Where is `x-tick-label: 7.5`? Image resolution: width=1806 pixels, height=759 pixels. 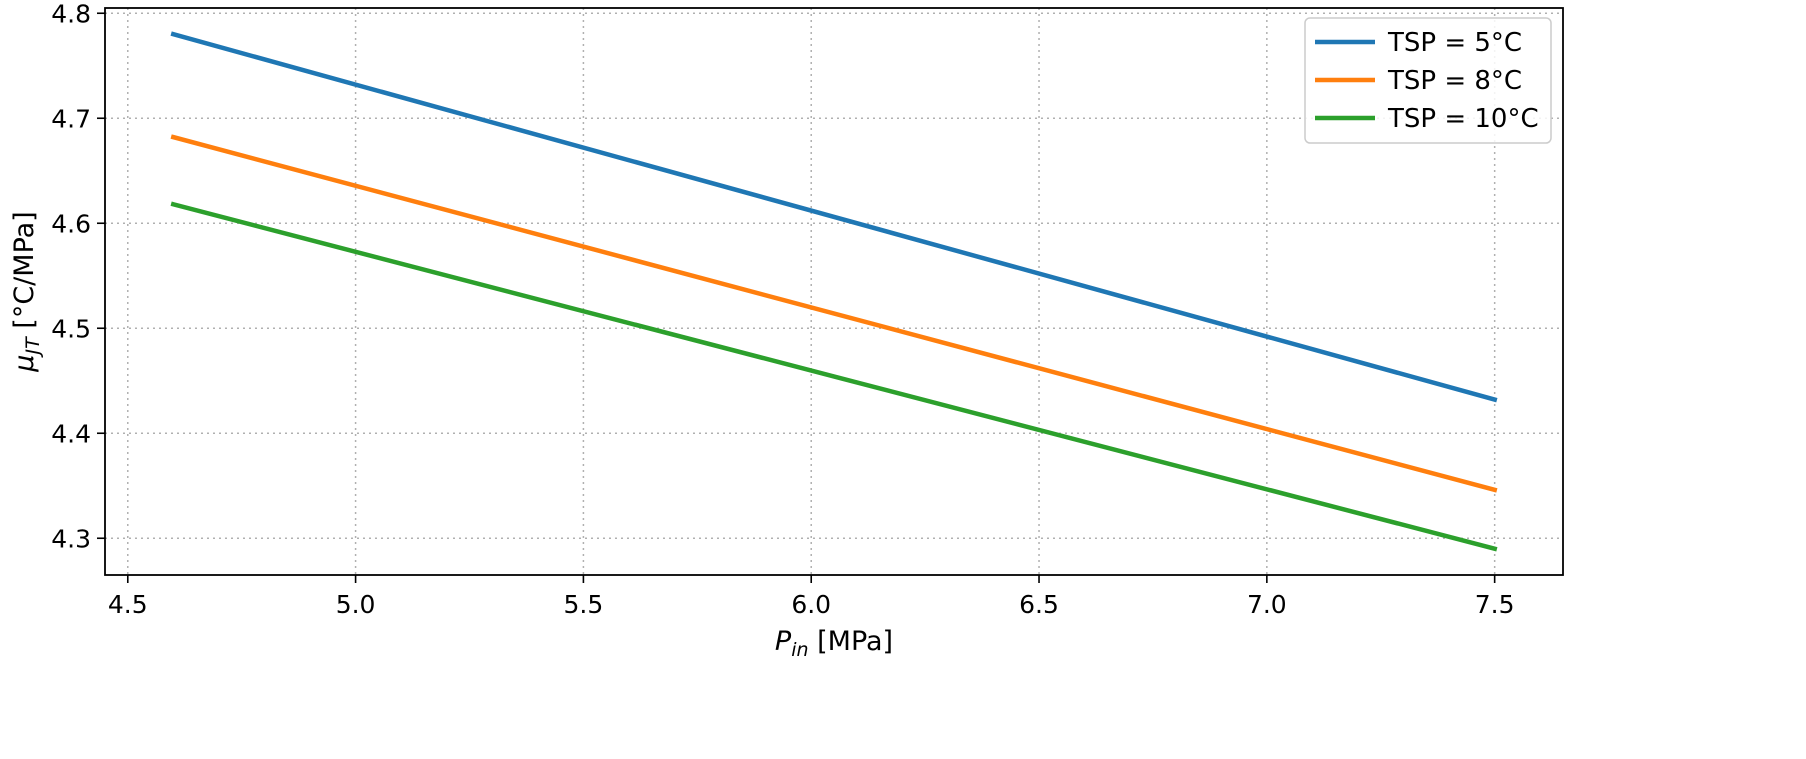 x-tick-label: 7.5 is located at coordinates (1495, 604).